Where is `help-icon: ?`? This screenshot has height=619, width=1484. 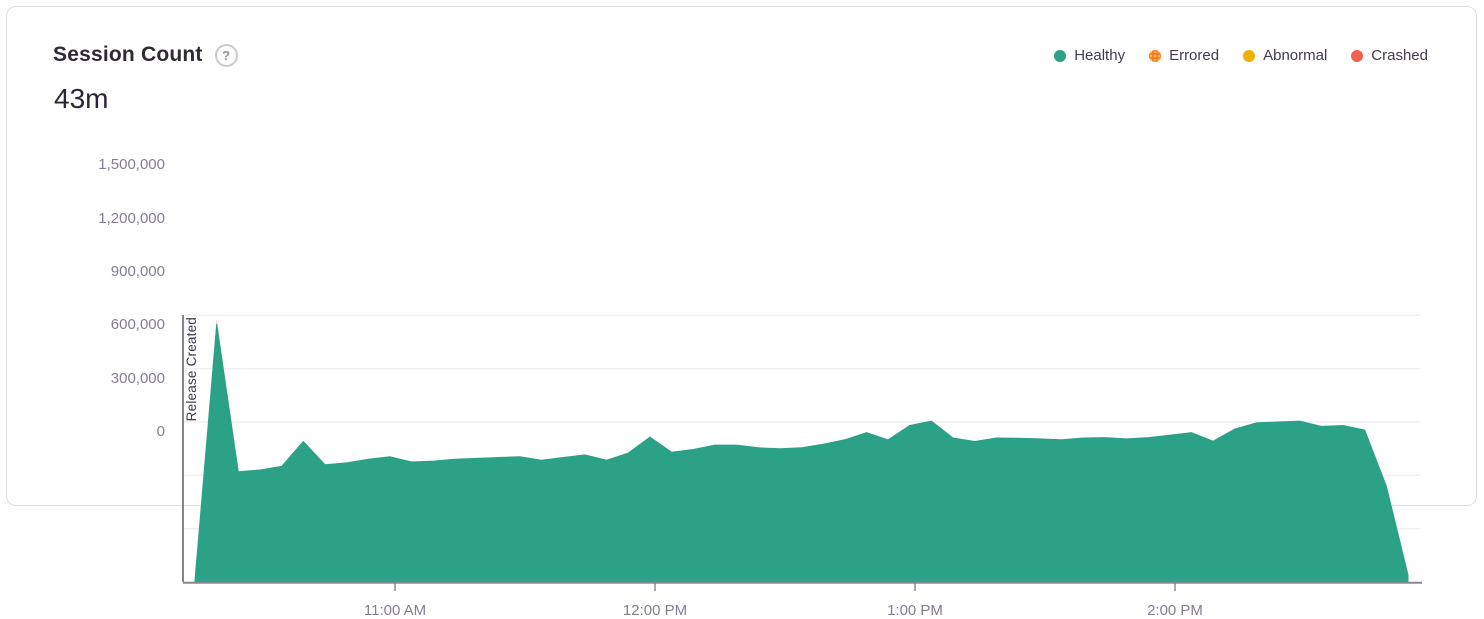 help-icon: ? is located at coordinates (226, 55).